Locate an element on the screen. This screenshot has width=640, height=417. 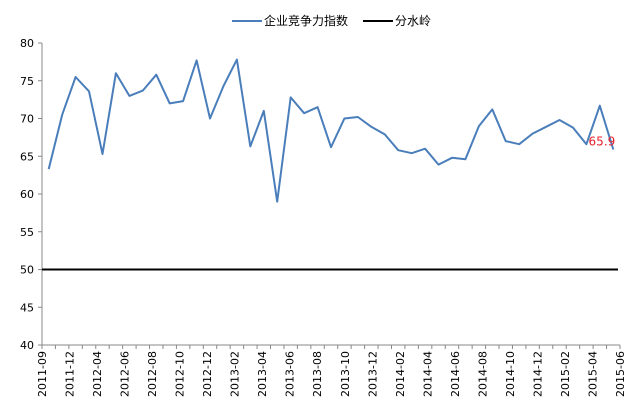
x-tick-label: 2012-12 is located at coordinates (207, 374).